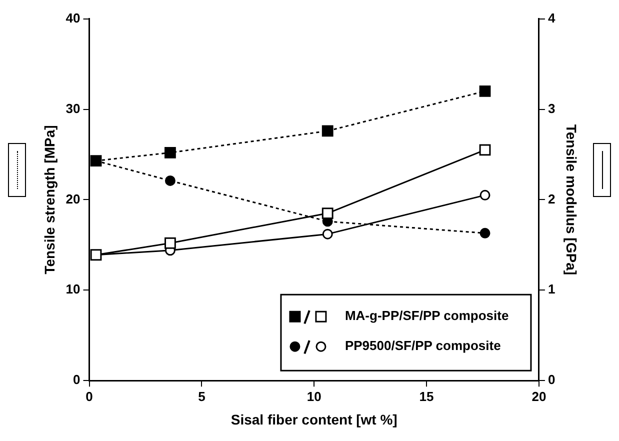  Describe the element at coordinates (539, 396) in the screenshot. I see `x-tick-label: 20` at that location.